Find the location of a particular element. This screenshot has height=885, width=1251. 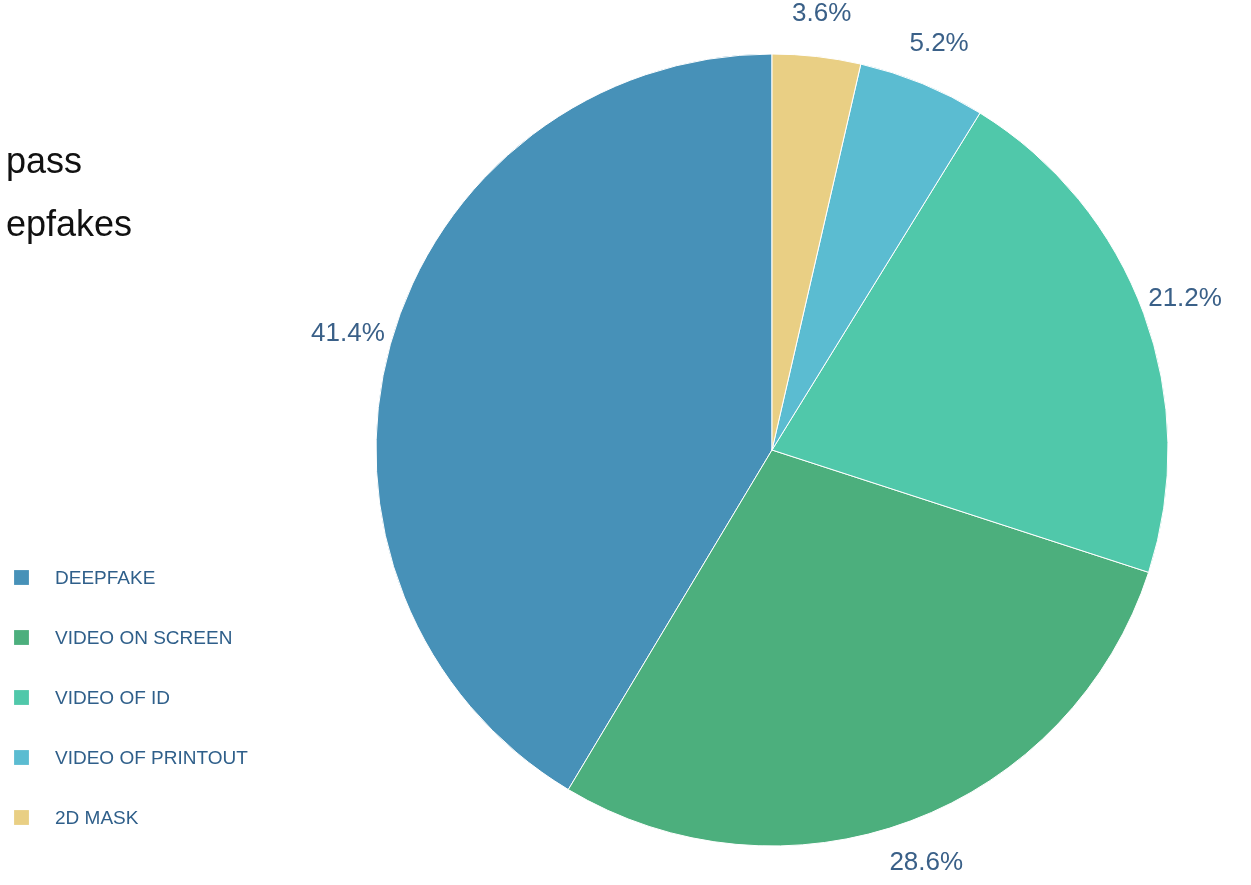

legend-label: VIDEO OF PRINTOUT is located at coordinates (152, 757).